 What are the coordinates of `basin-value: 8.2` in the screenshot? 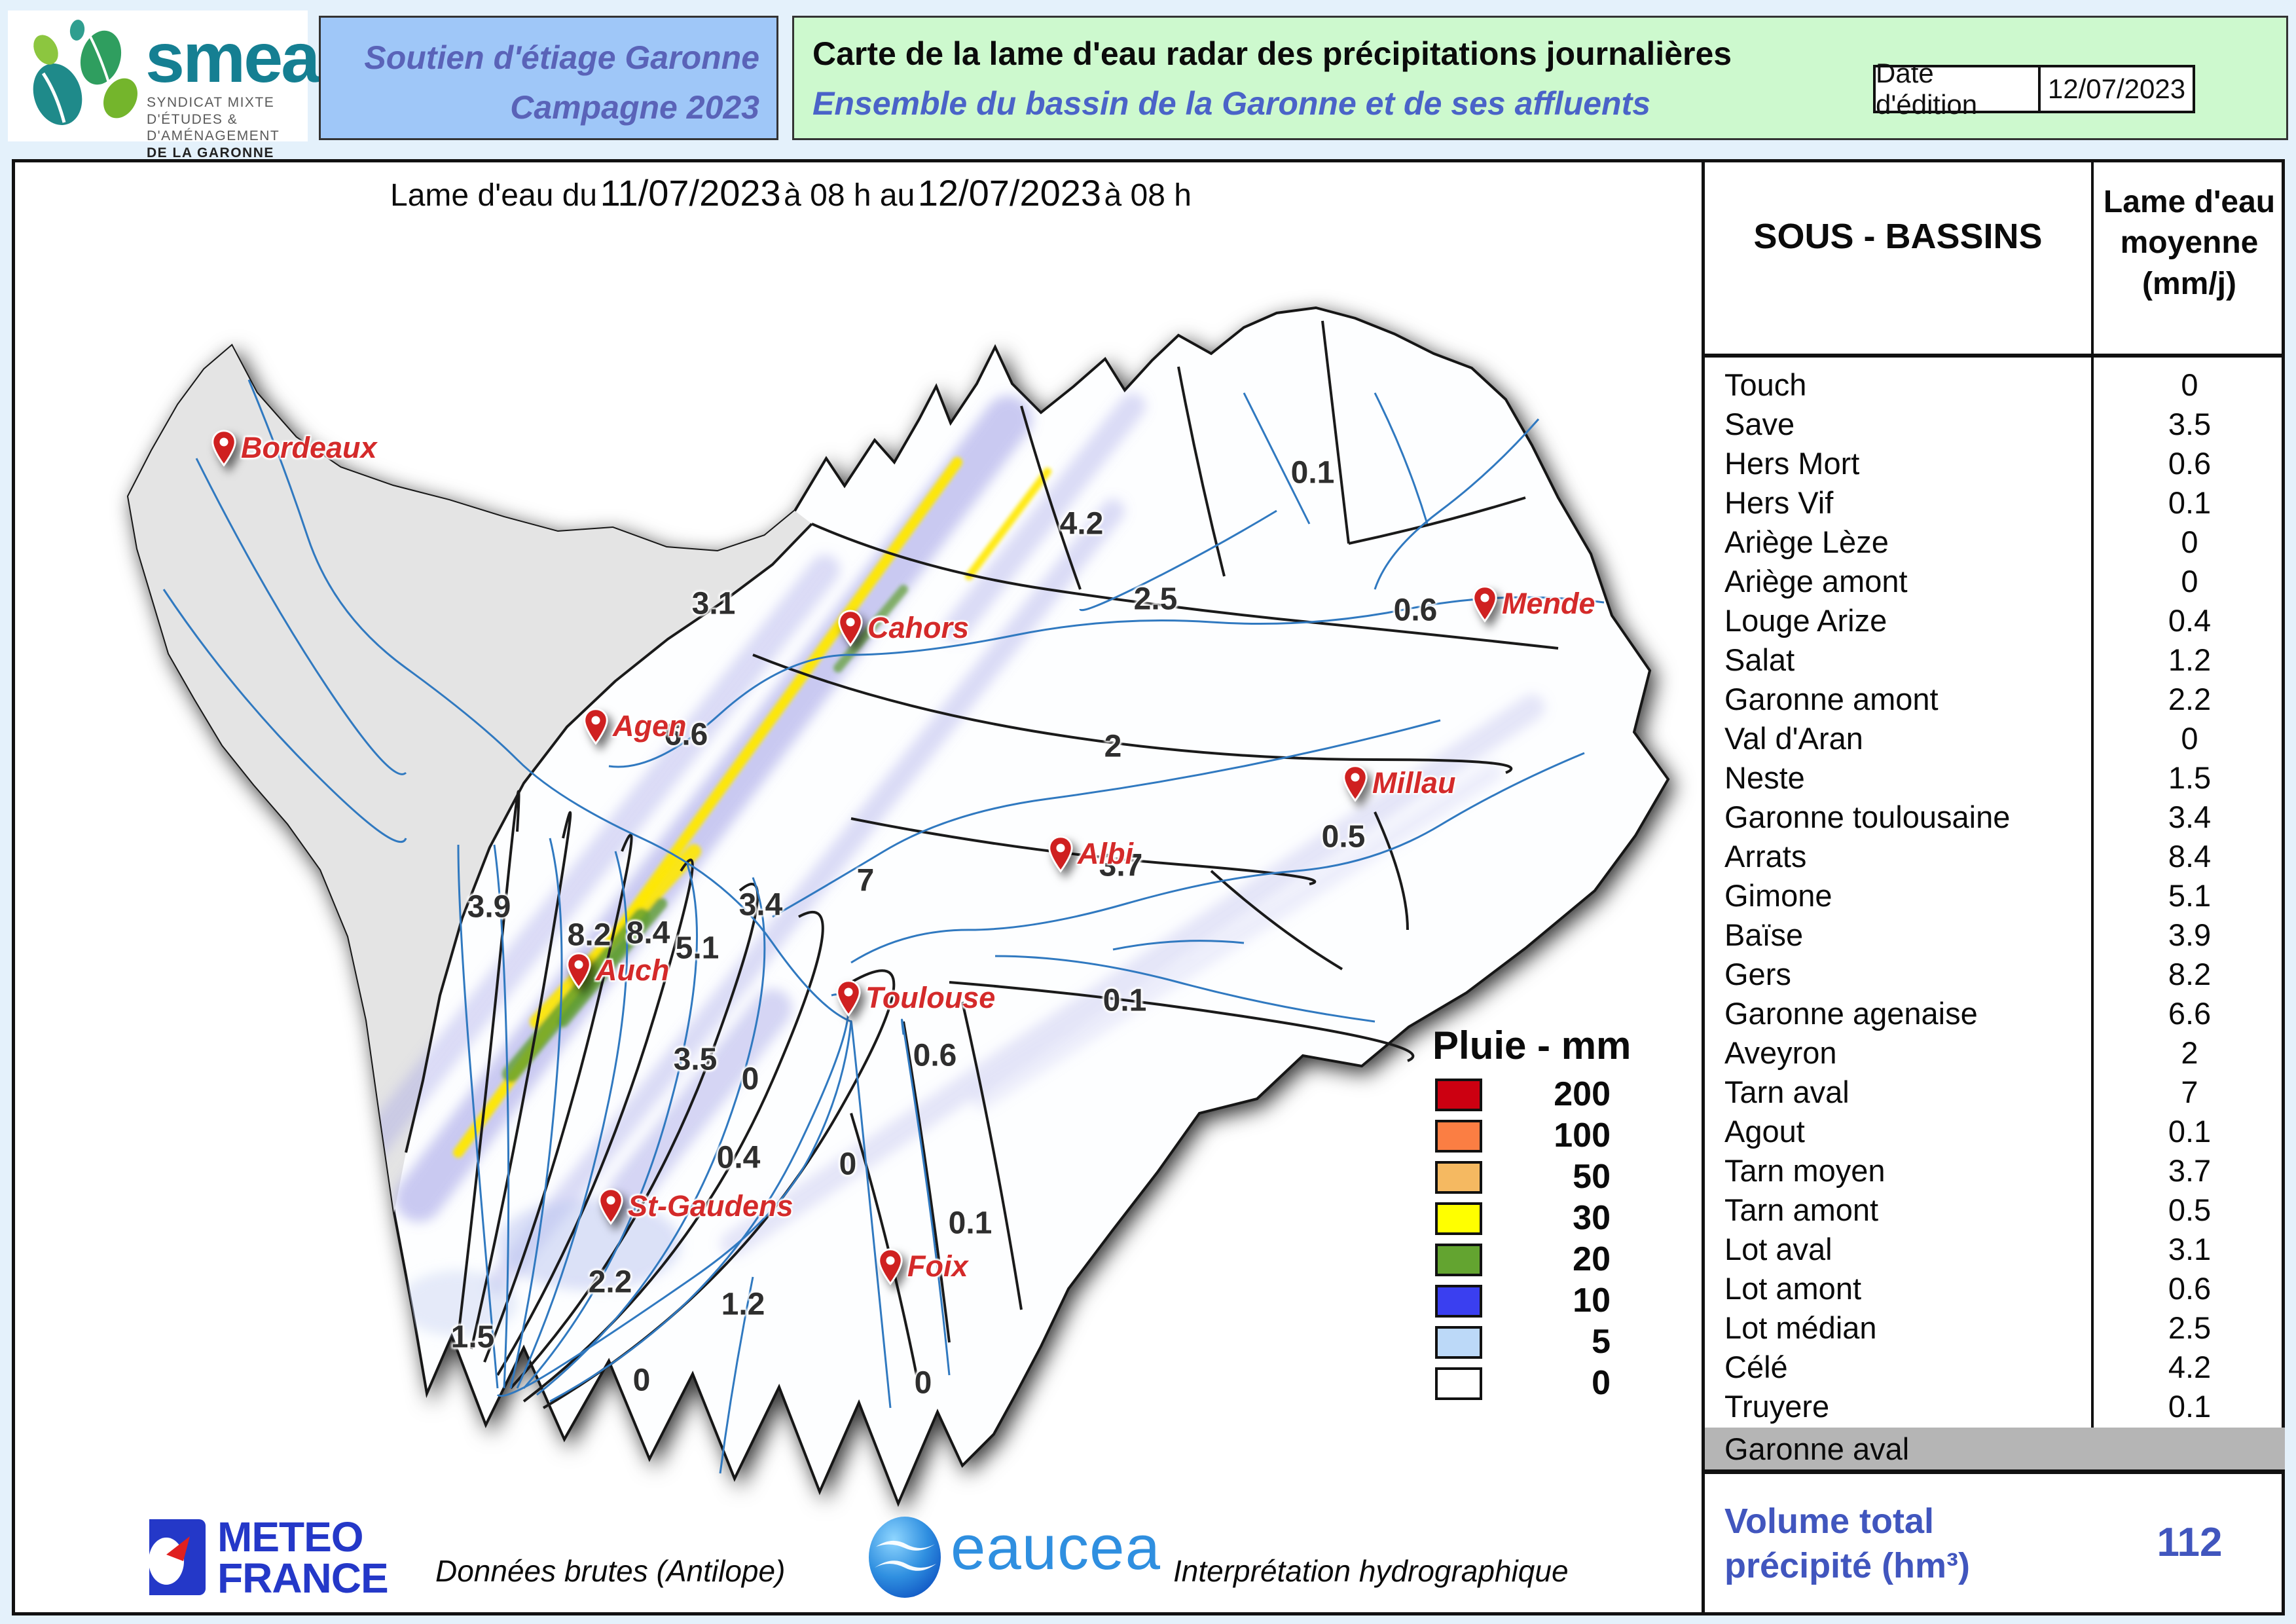 It's located at (2190, 974).